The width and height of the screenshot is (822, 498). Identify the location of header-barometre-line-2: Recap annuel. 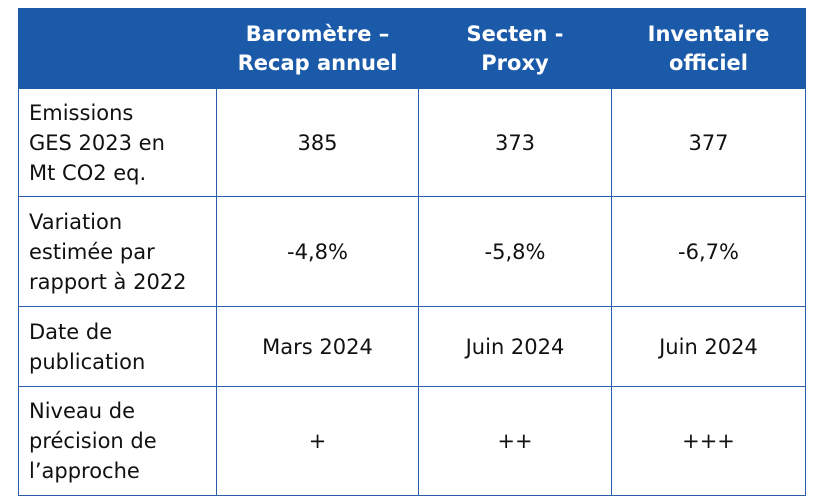
(317, 62).